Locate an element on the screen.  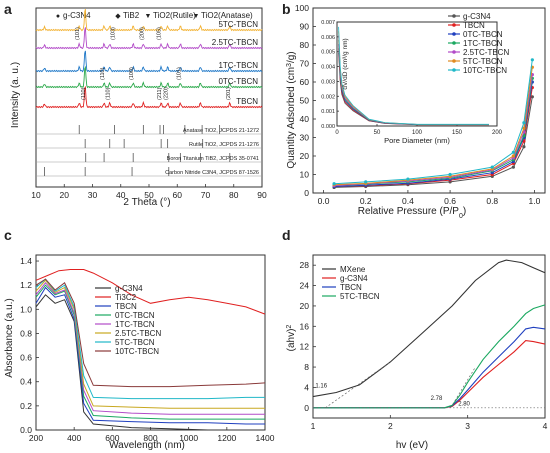
d-series-line is located at coordinates (429, 367).